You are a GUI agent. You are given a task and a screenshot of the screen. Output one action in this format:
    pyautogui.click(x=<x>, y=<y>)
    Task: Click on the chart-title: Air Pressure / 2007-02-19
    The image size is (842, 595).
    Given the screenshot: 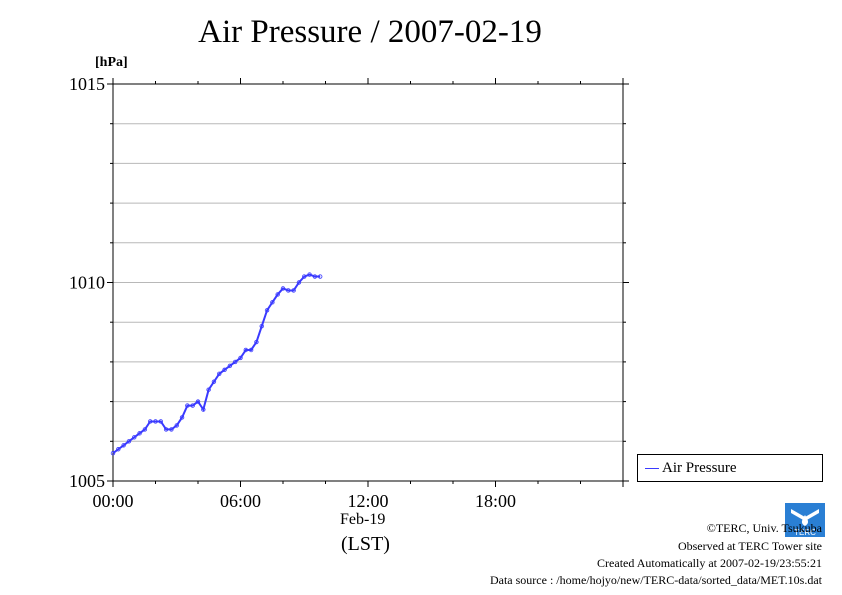 What is the action you would take?
    pyautogui.click(x=370, y=32)
    